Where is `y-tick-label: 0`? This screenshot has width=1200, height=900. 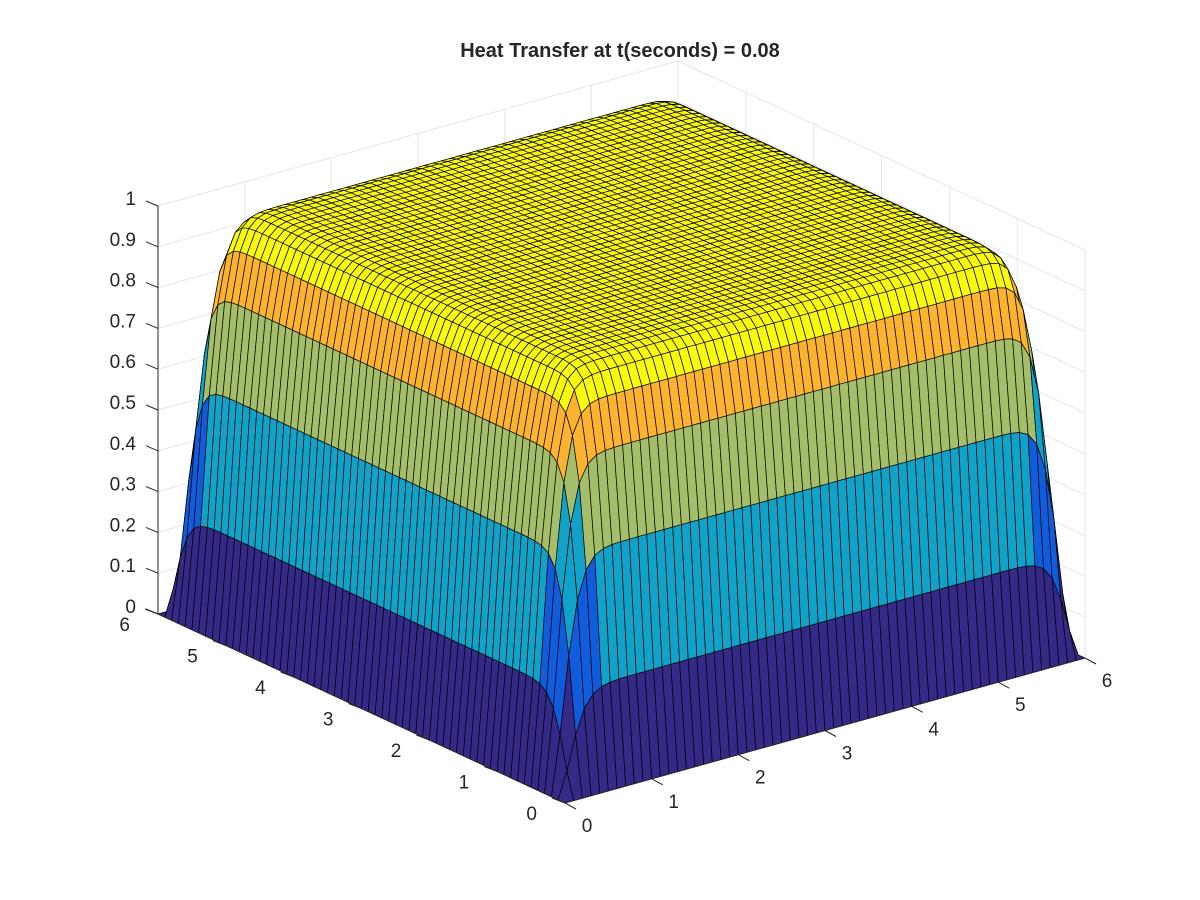
y-tick-label: 0 is located at coordinates (531, 814).